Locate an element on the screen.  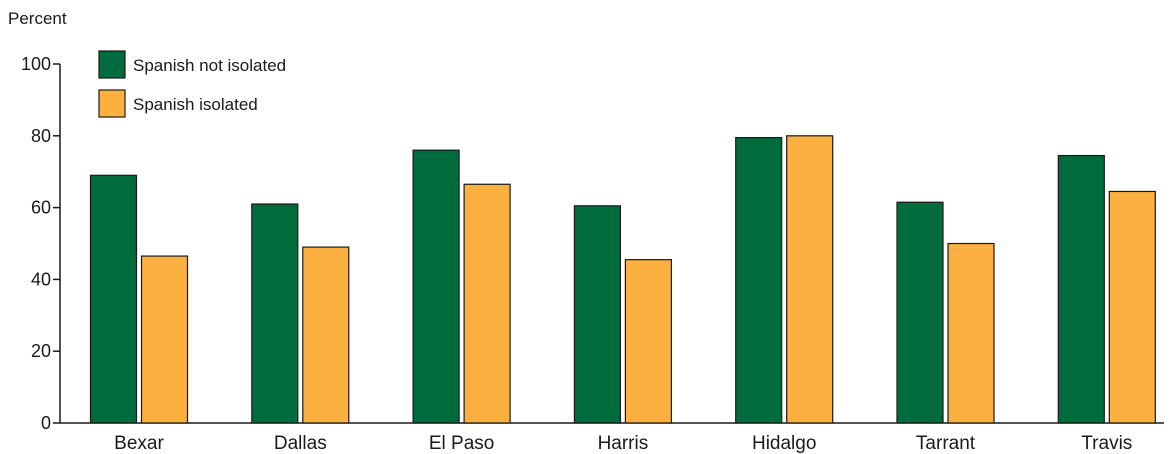
x-tick-label: Bexar is located at coordinates (139, 443).